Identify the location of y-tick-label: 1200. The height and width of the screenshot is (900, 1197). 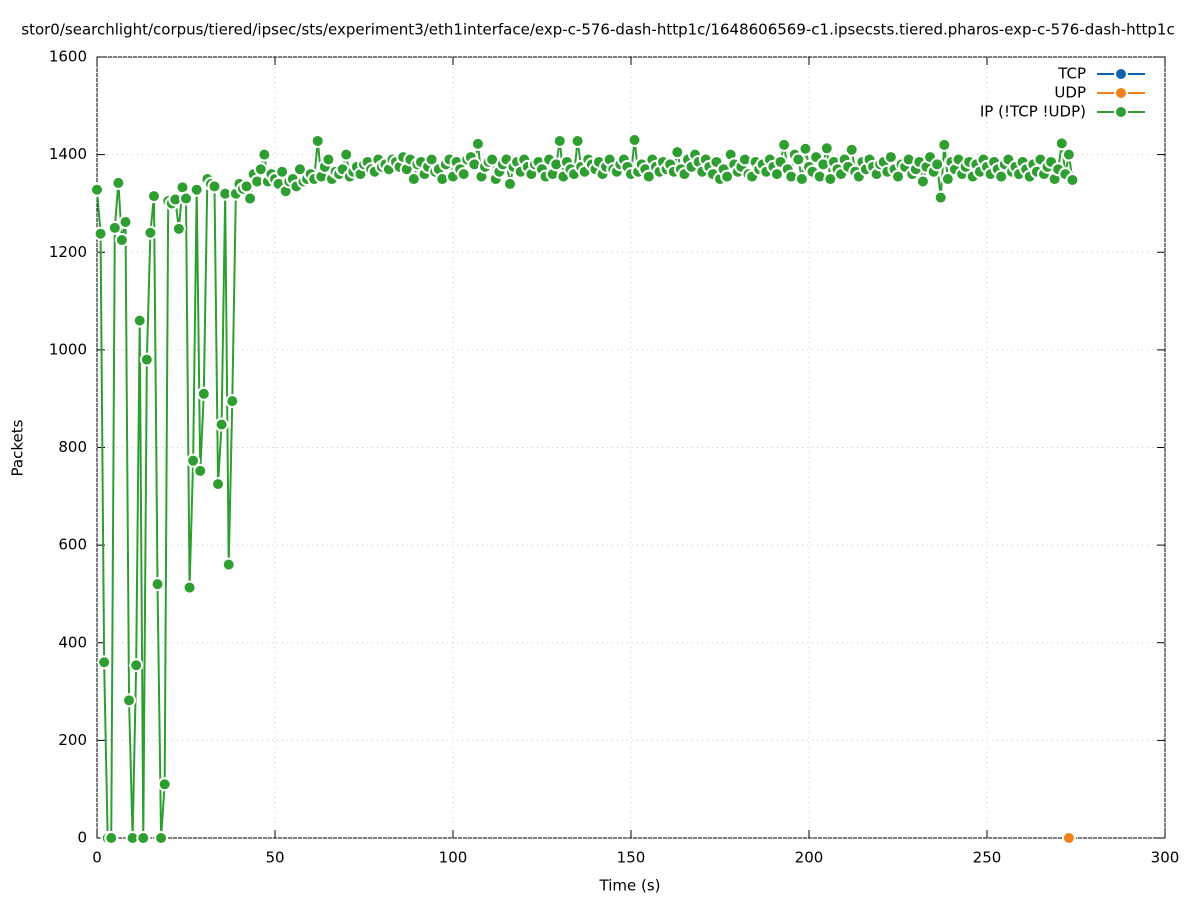
(68, 252).